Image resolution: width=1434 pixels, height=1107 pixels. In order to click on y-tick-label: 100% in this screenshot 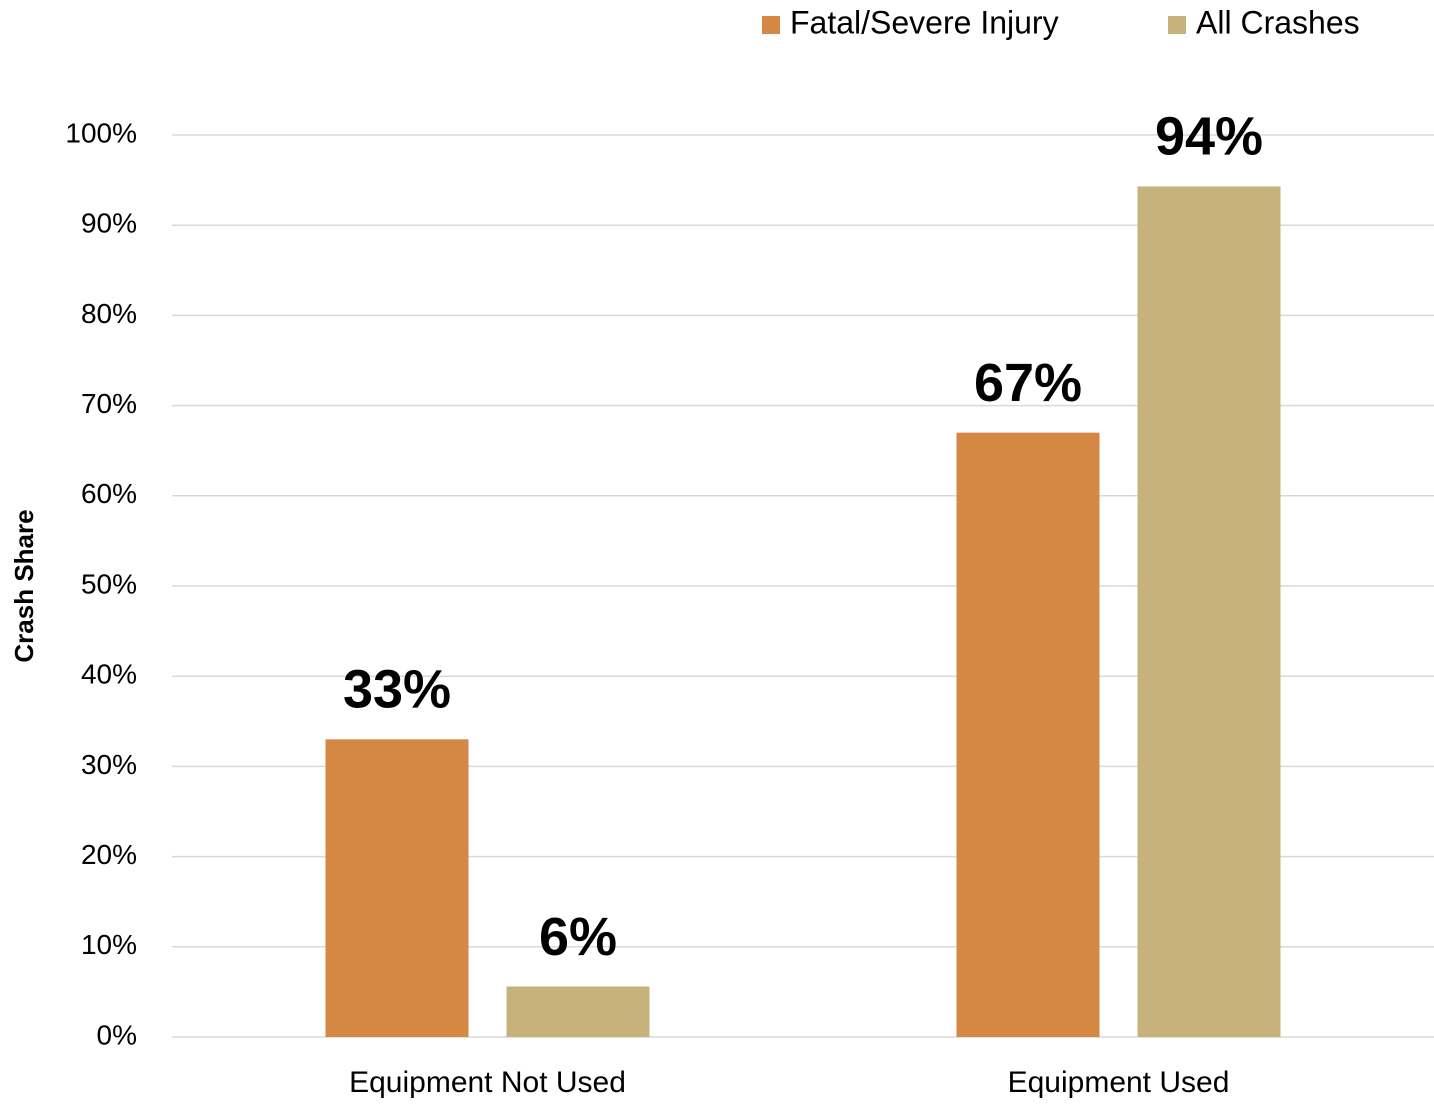, I will do `click(101, 132)`.